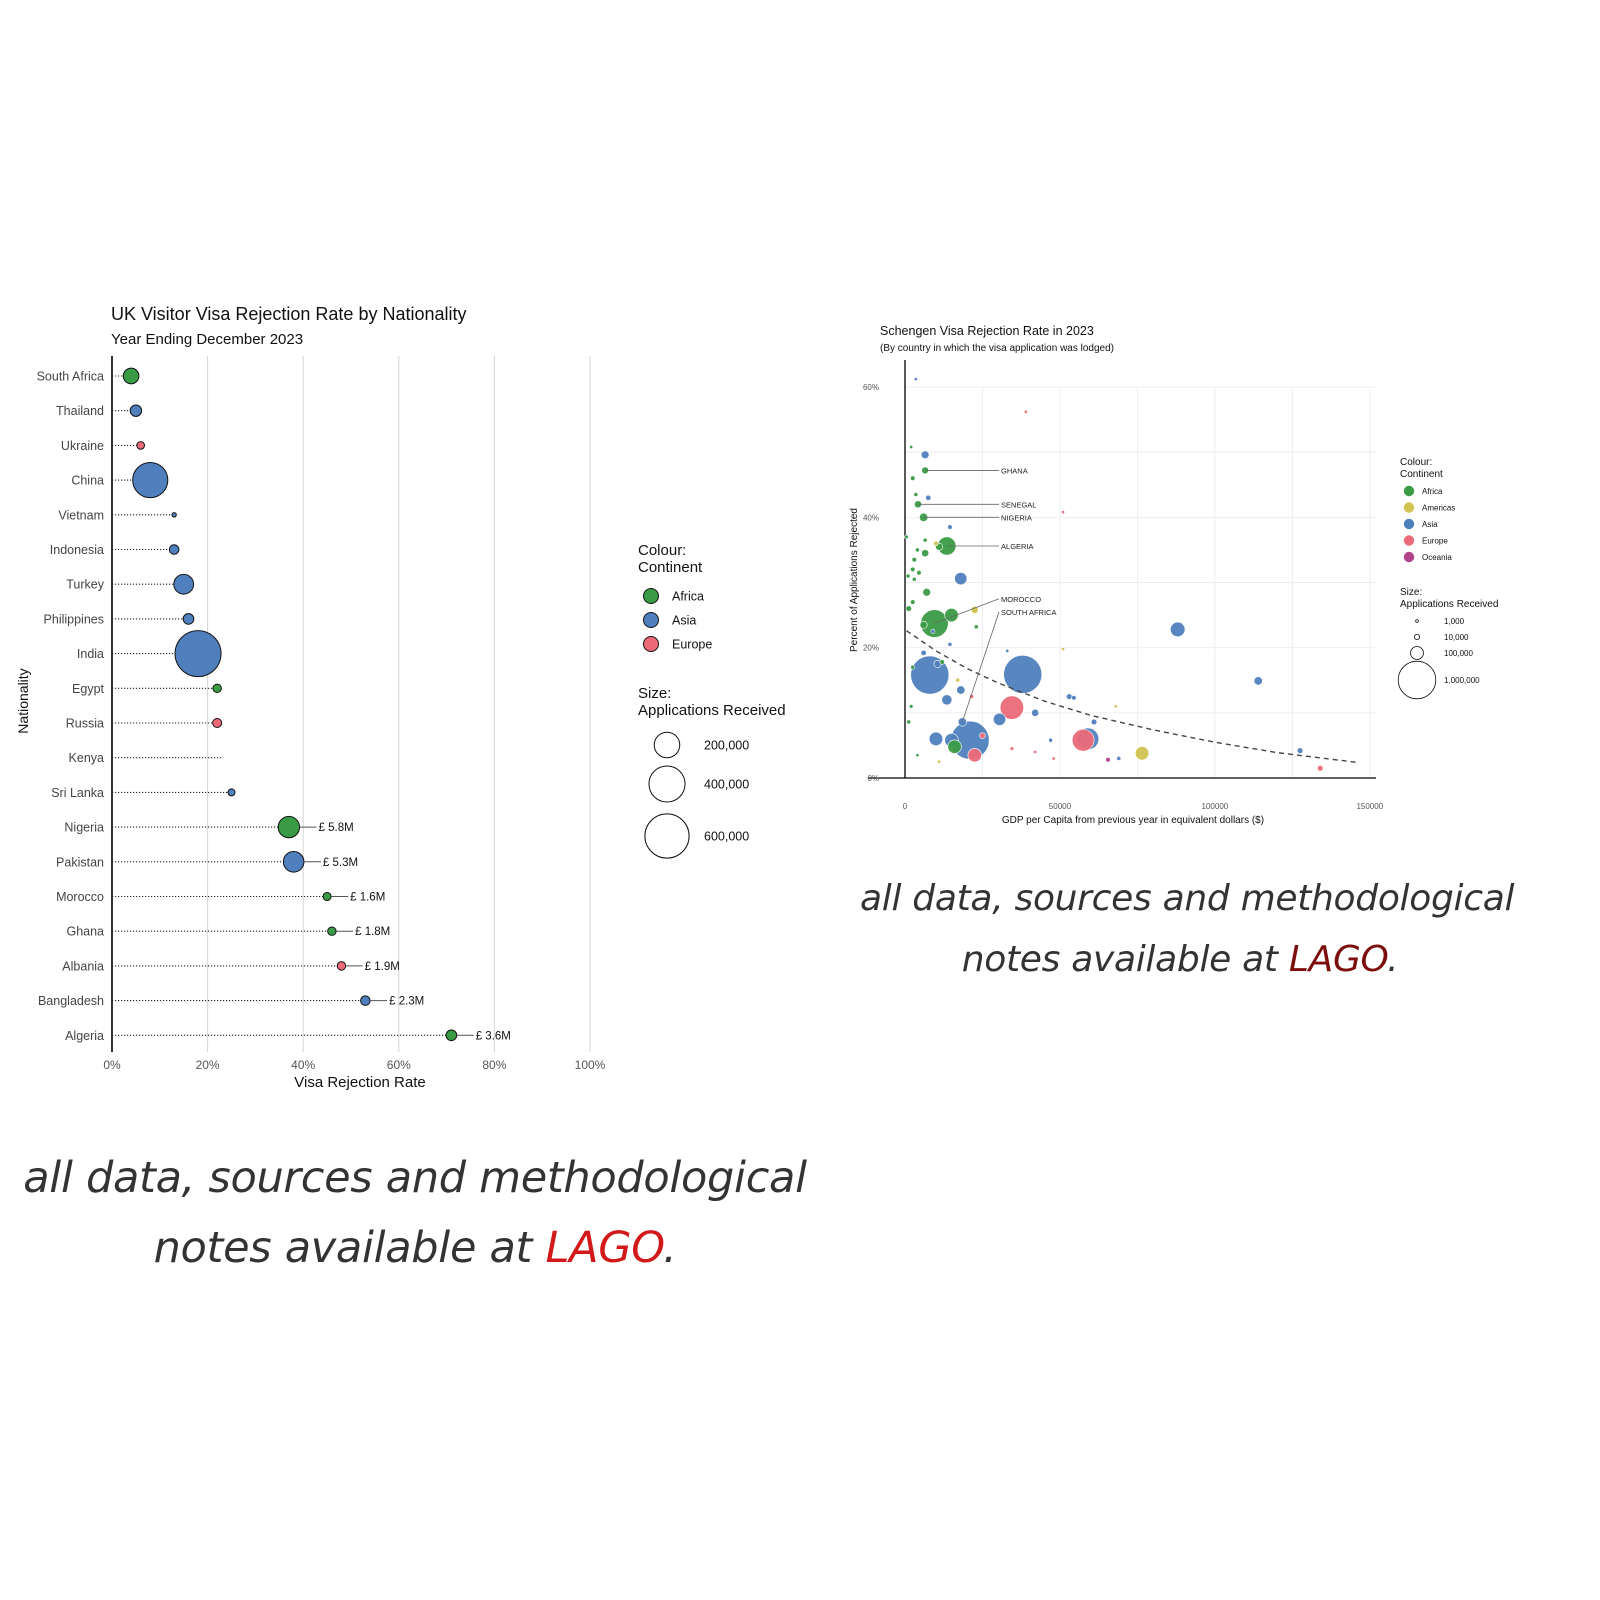  I want to click on schengen-y-tick-label: 20%, so click(871, 648).